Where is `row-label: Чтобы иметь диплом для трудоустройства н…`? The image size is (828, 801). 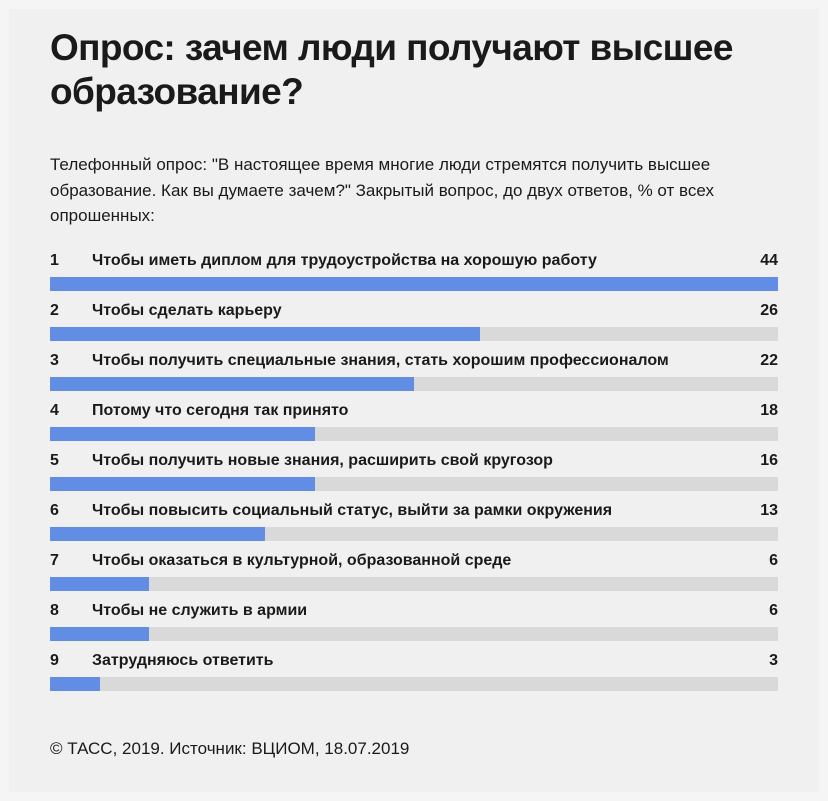
row-label: Чтобы иметь диплом для трудоустройства н… is located at coordinates (344, 260).